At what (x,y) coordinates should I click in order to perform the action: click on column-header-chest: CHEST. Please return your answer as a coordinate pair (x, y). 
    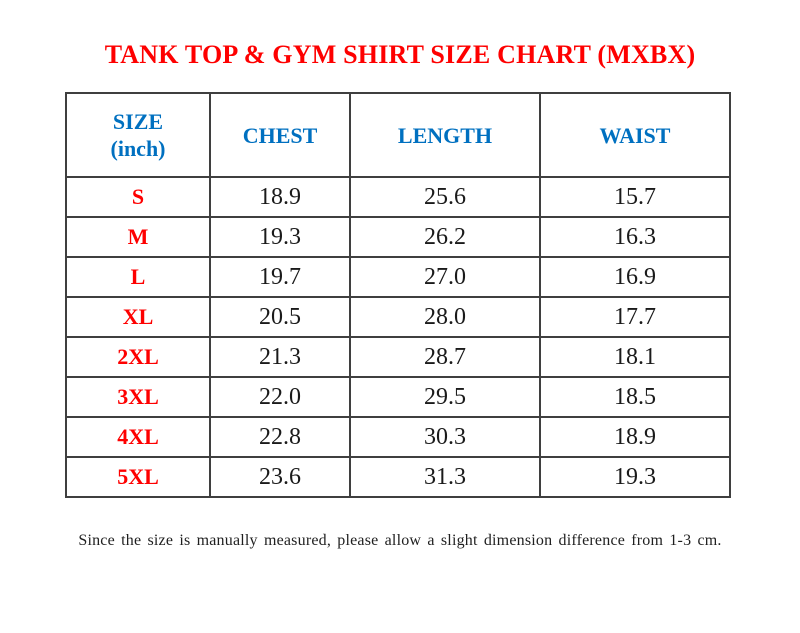
    Looking at the image, I should click on (280, 135).